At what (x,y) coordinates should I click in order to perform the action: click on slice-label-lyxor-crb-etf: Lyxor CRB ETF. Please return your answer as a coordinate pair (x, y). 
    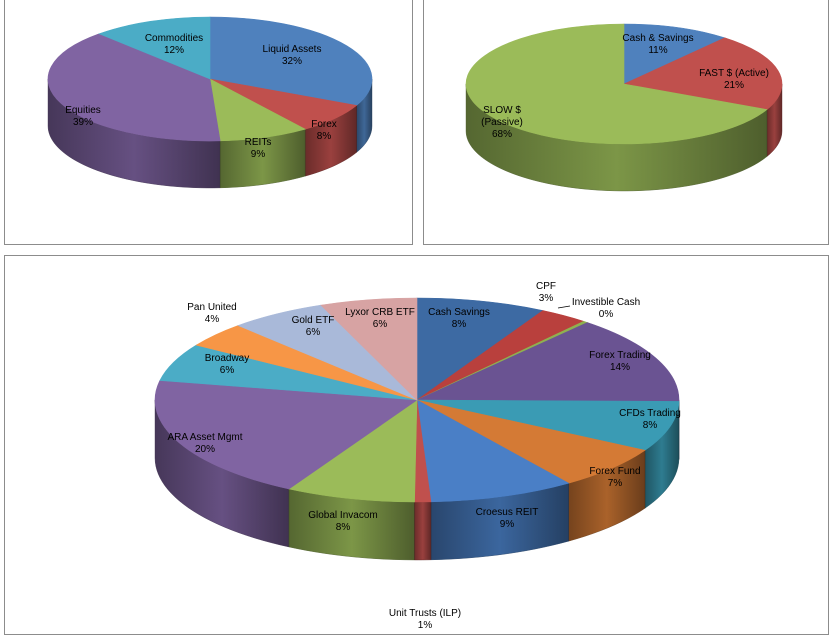
    Looking at the image, I should click on (380, 312).